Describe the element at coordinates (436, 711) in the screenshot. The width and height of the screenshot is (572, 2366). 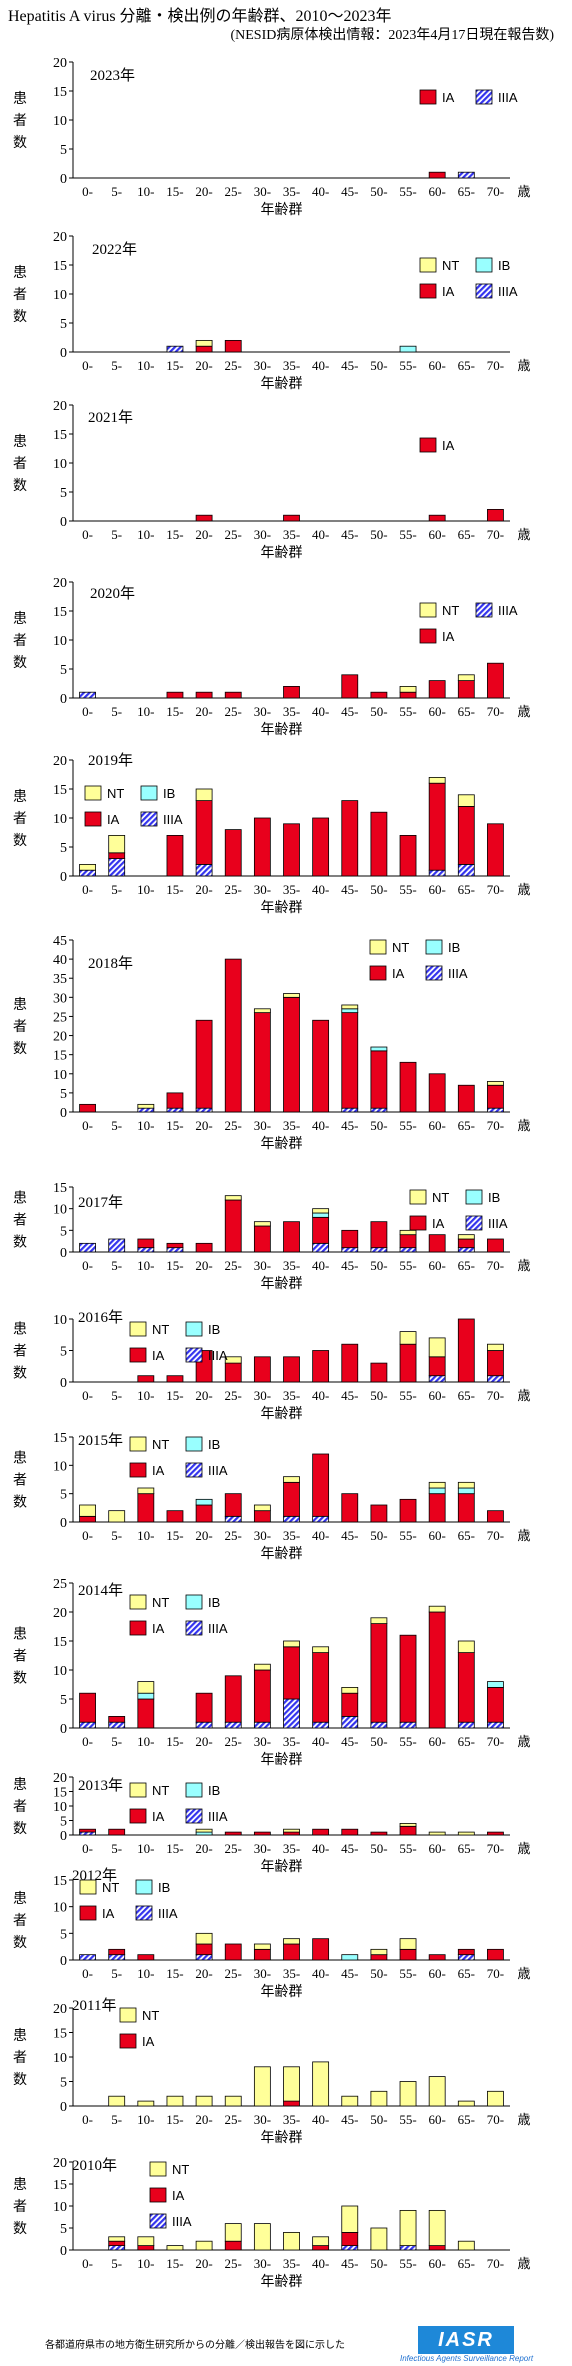
I see `x-tick-label: 60-` at that location.